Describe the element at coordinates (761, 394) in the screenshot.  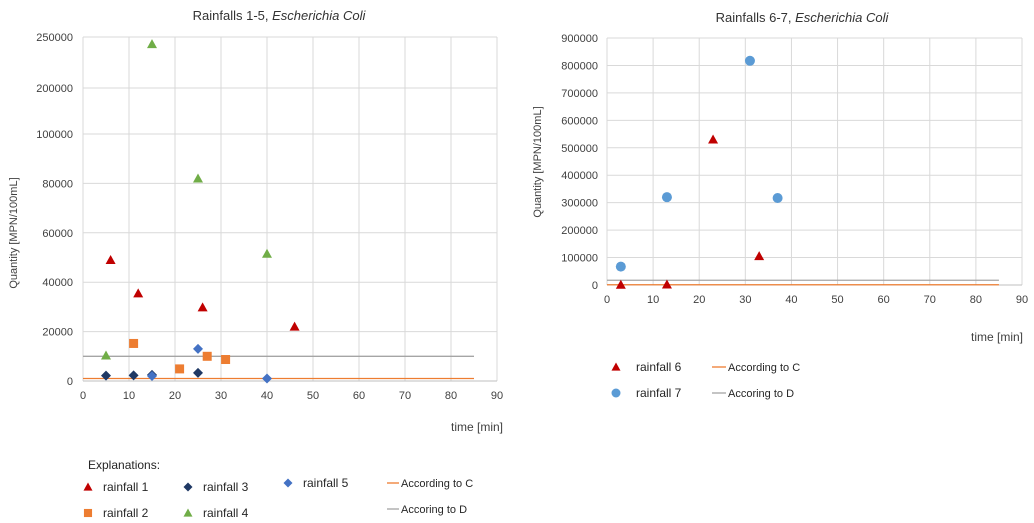
I see `chart2-legend-line-label: Accoring to D` at that location.